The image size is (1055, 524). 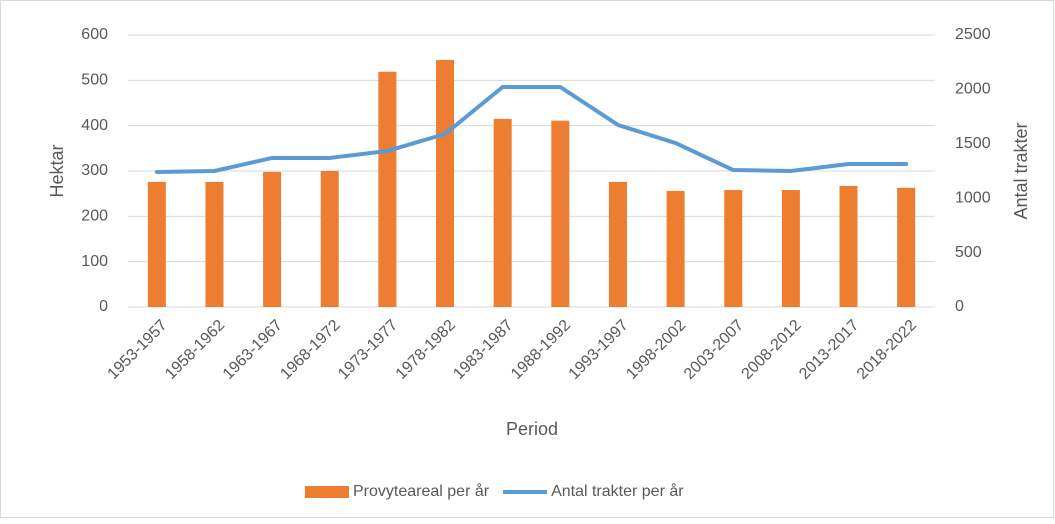 What do you see at coordinates (959, 306) in the screenshot?
I see `y2-tick-label: 0` at bounding box center [959, 306].